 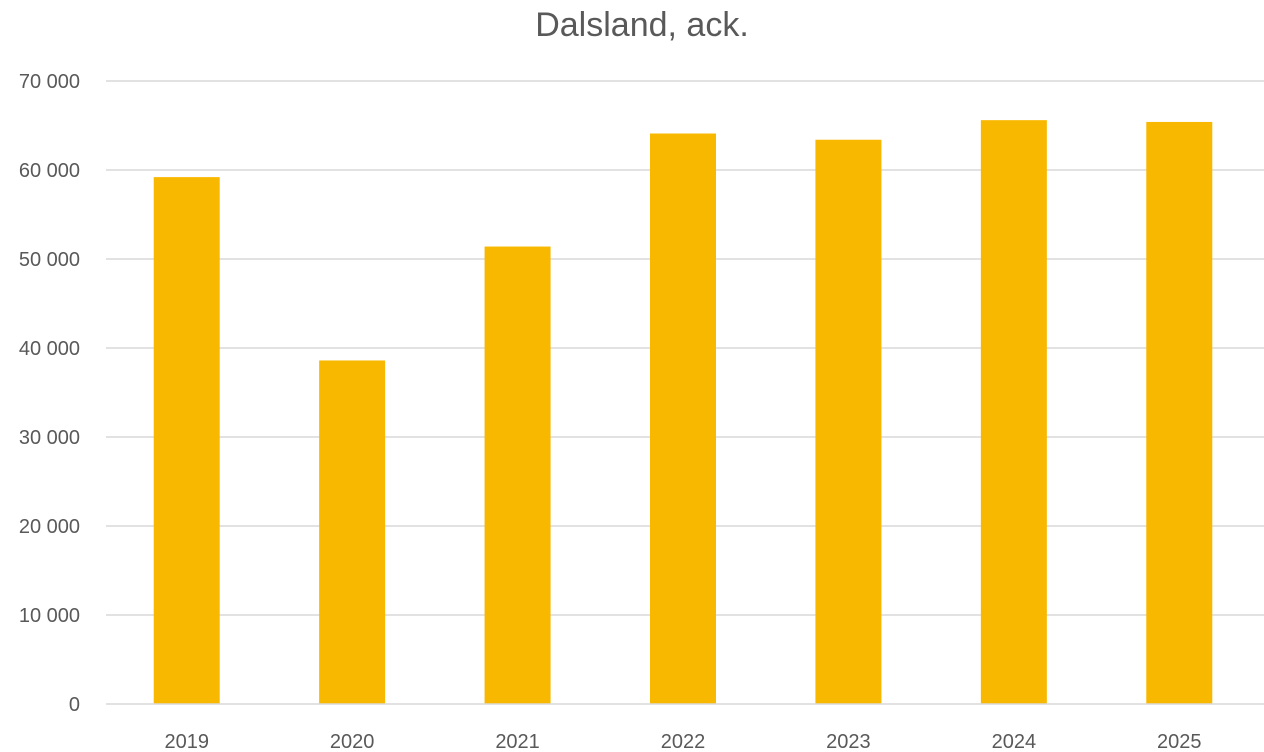 What do you see at coordinates (1013, 412) in the screenshot?
I see `bar-2024` at bounding box center [1013, 412].